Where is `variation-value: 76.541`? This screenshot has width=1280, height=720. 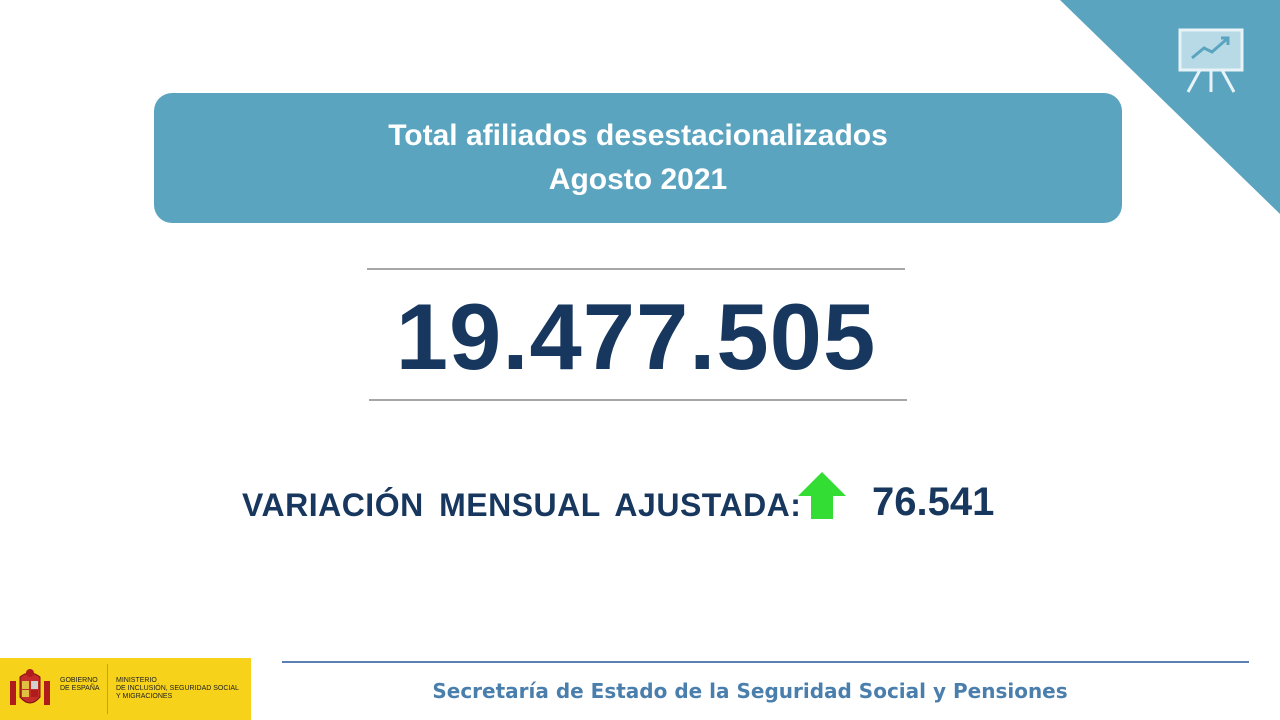
variation-value: 76.541 is located at coordinates (933, 502).